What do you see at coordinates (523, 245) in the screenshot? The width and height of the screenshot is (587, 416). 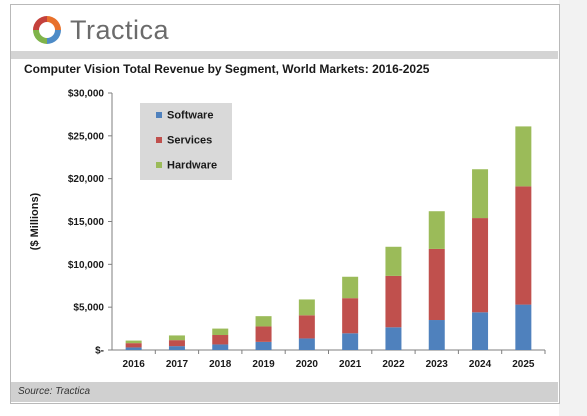 I see `bar-services-2025` at bounding box center [523, 245].